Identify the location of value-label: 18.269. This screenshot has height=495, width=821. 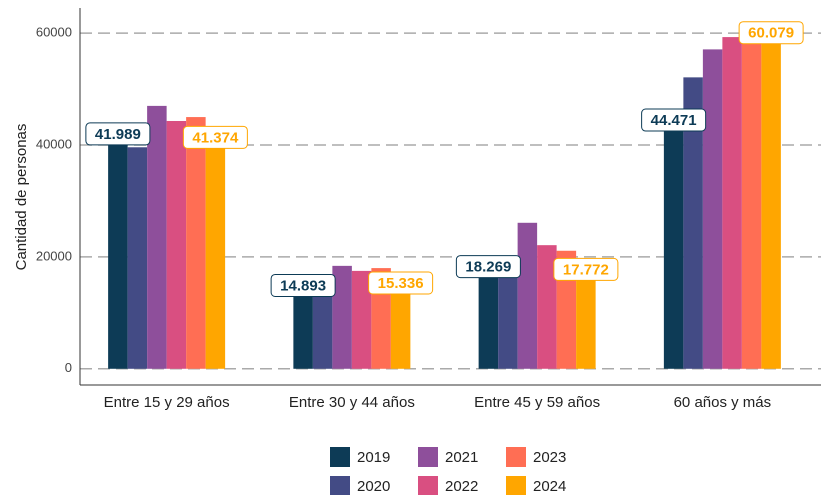
(488, 267).